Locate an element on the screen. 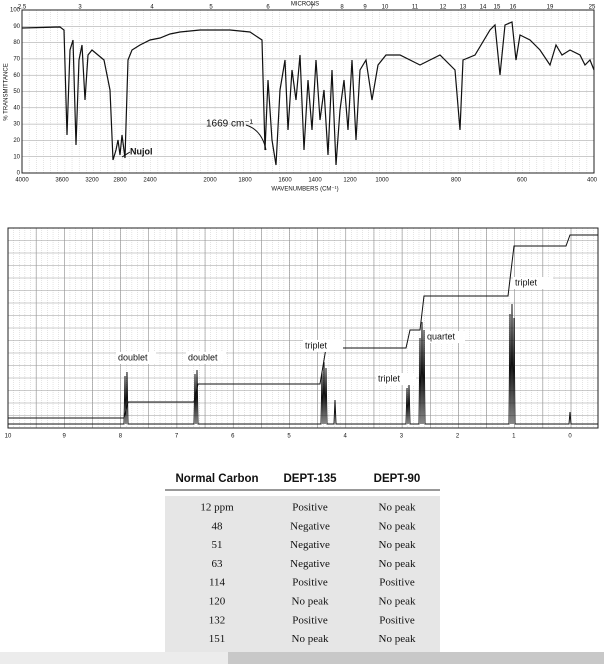 This screenshot has height=664, width=604. wavenumber-label: 2400 is located at coordinates (150, 181).